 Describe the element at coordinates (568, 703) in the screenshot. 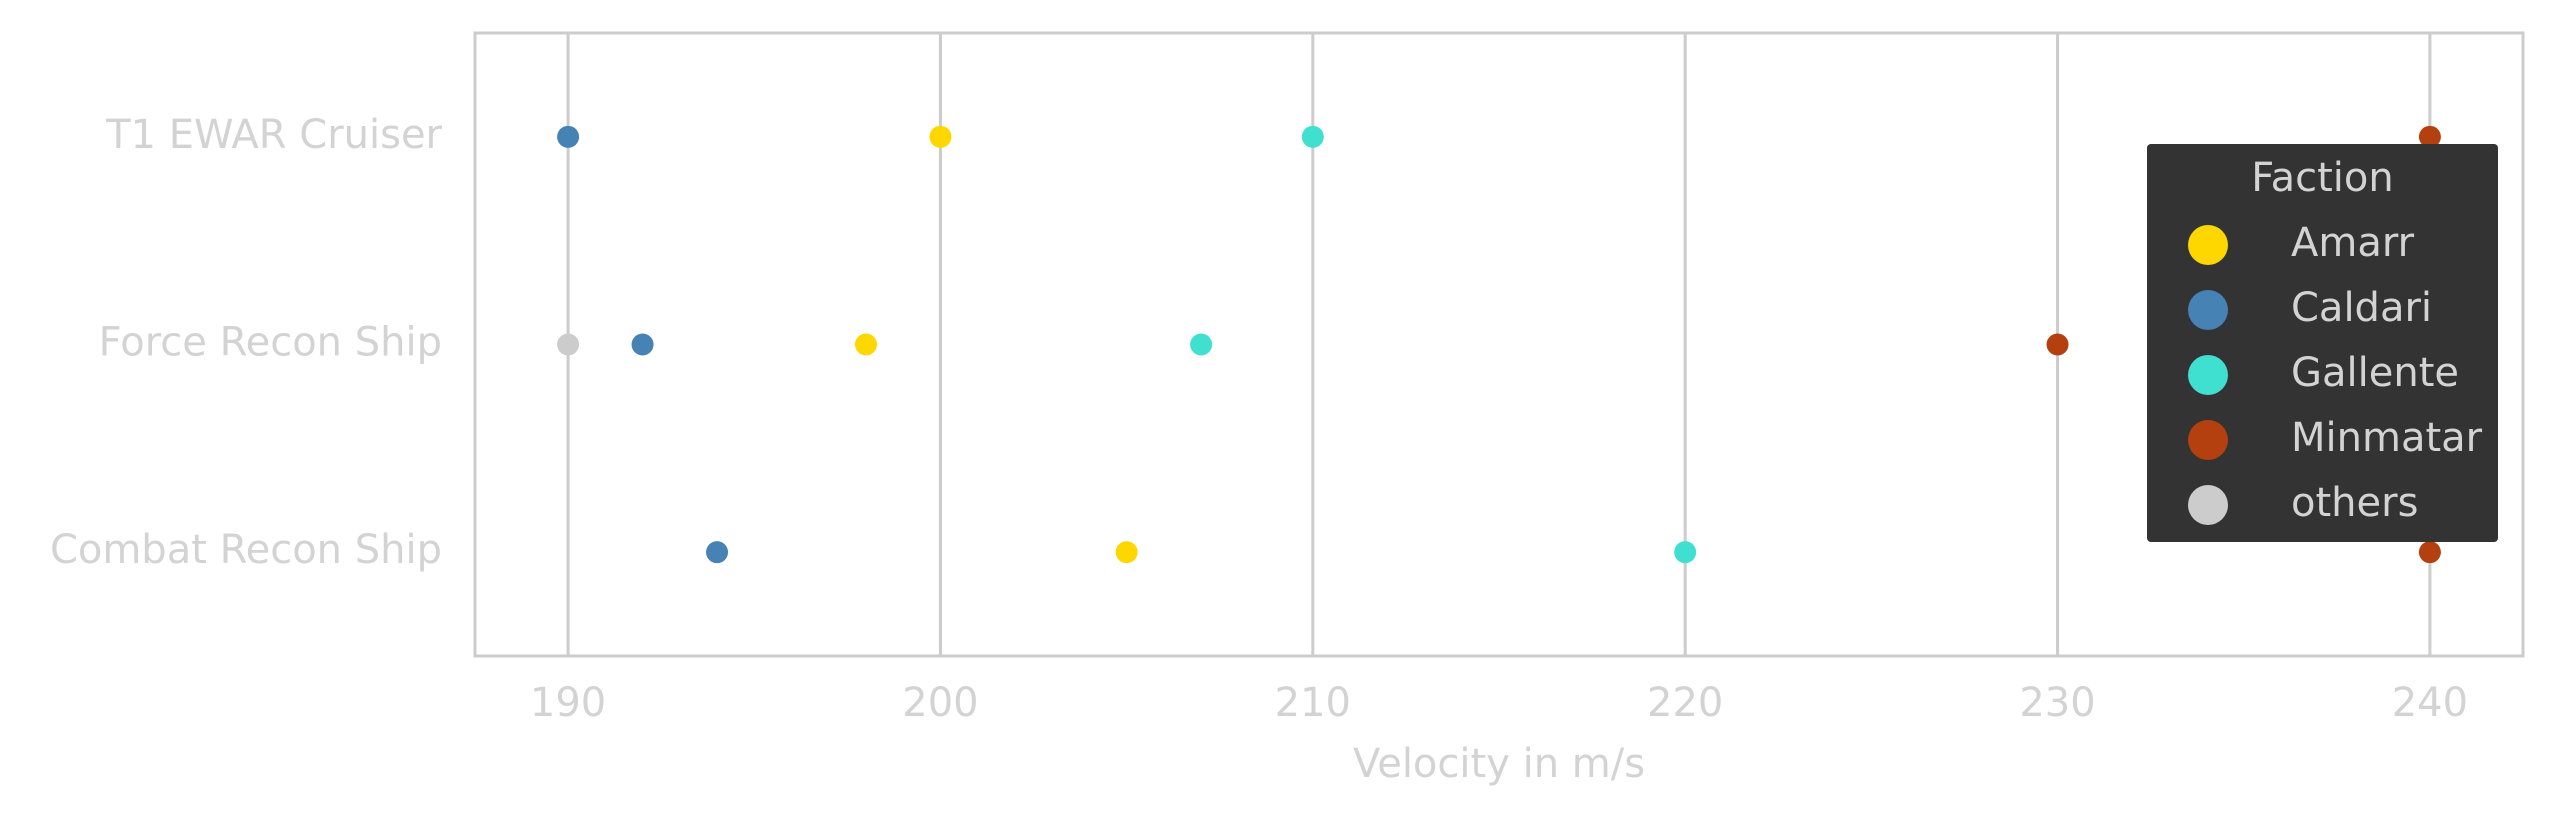

I see `x-tick-label: 190` at that location.